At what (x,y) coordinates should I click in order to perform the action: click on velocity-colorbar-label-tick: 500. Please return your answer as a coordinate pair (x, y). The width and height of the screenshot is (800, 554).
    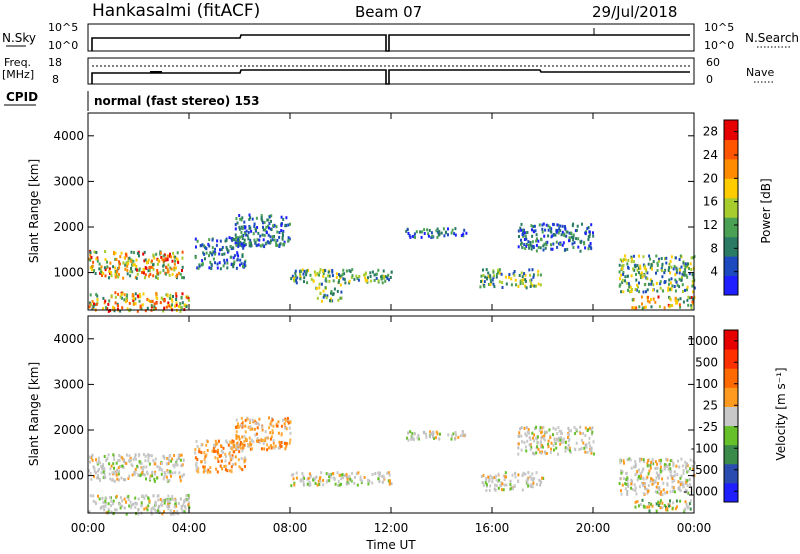
    Looking at the image, I should click on (706, 362).